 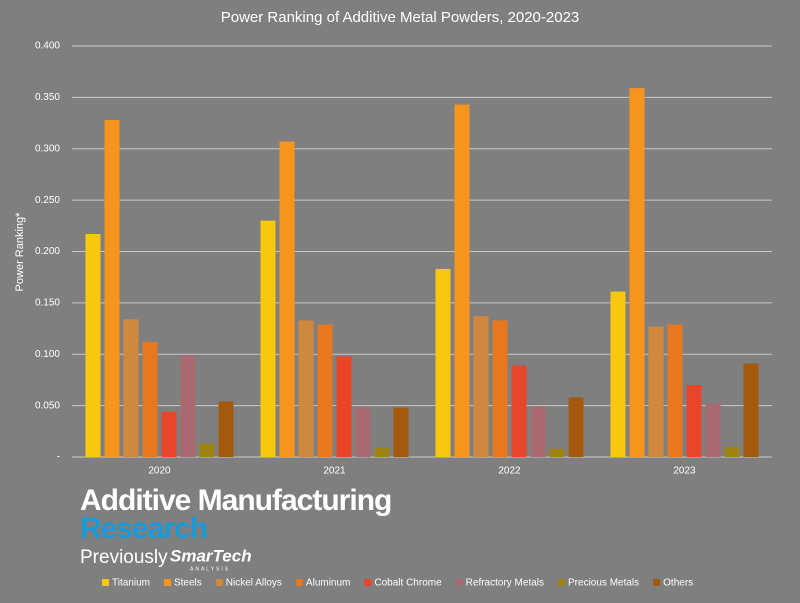 I want to click on y-tick-label: 0.300, so click(x=47, y=148).